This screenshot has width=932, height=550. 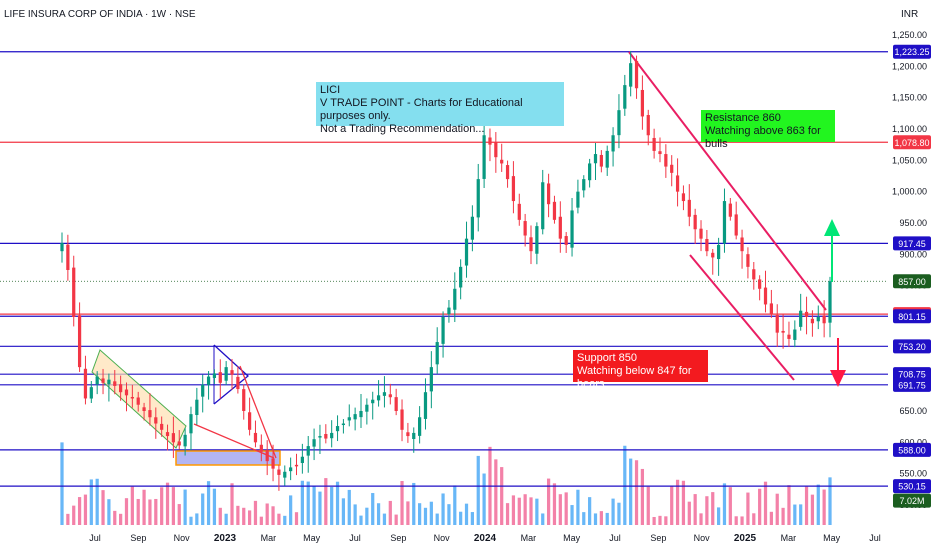 I want to click on x-tick-label: 2024, so click(x=485, y=538).